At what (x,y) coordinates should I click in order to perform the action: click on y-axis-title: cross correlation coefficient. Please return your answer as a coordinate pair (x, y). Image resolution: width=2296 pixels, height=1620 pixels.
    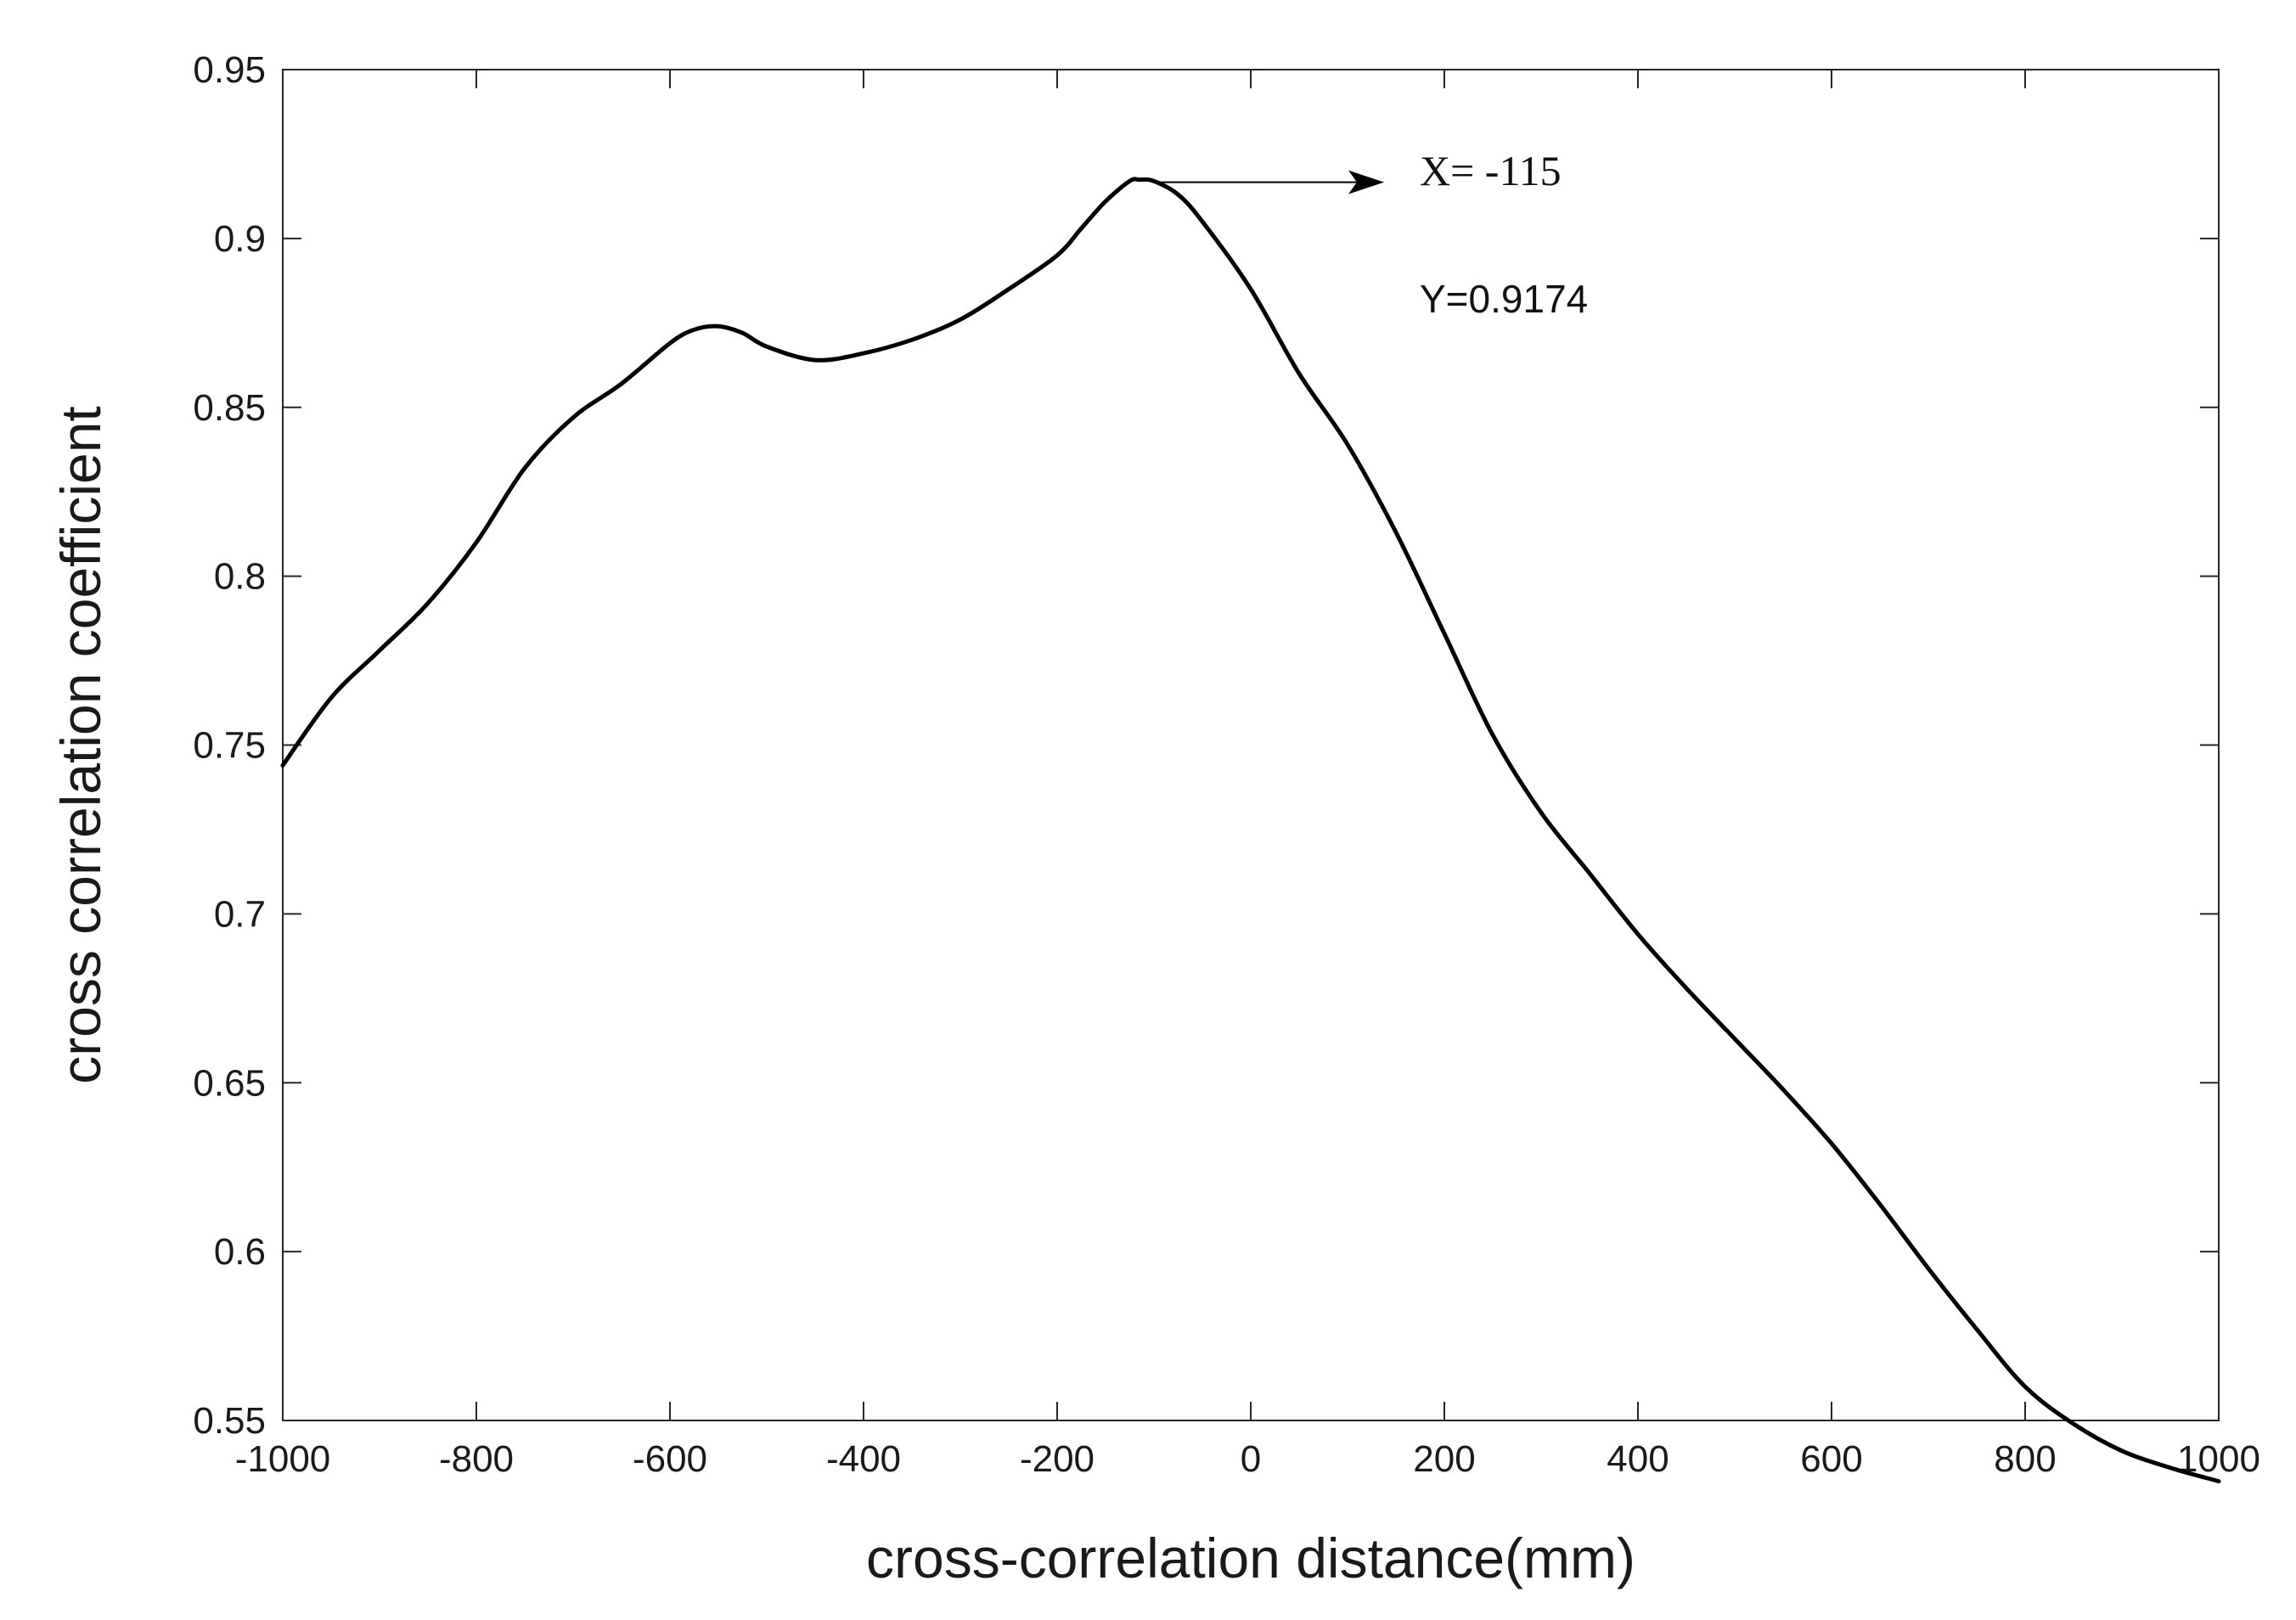
    Looking at the image, I should click on (80, 745).